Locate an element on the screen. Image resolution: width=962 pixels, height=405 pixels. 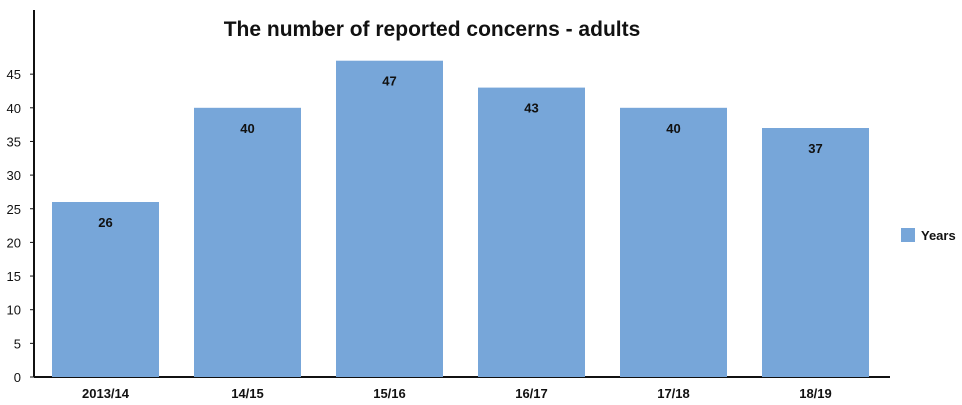
y-tick-label: 45 is located at coordinates (14, 74).